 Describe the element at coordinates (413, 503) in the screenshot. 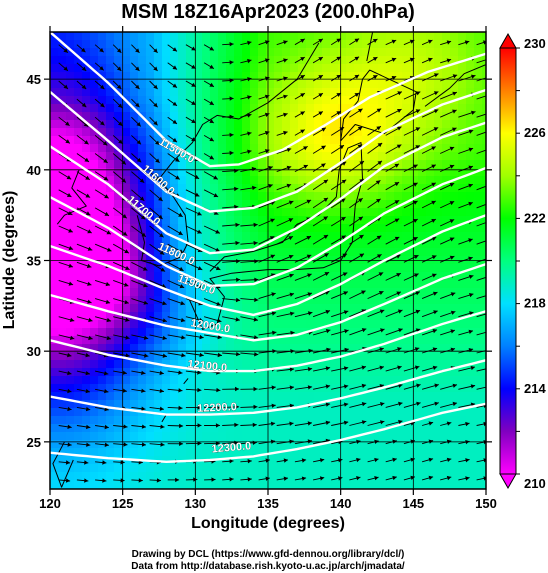

I see `x-tick-label: 145` at that location.